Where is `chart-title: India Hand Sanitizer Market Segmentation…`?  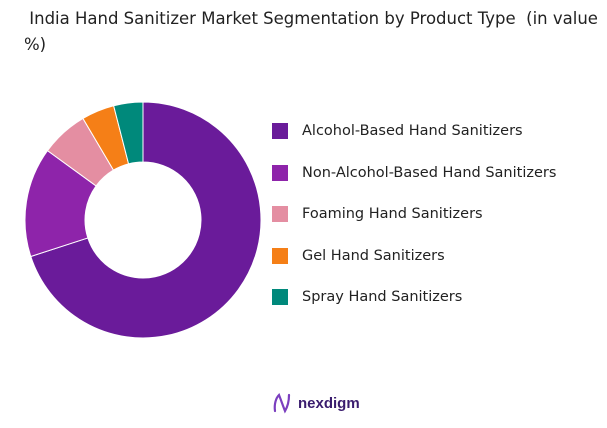 chart-title: India Hand Sanitizer Market Segmentation… is located at coordinates (314, 31).